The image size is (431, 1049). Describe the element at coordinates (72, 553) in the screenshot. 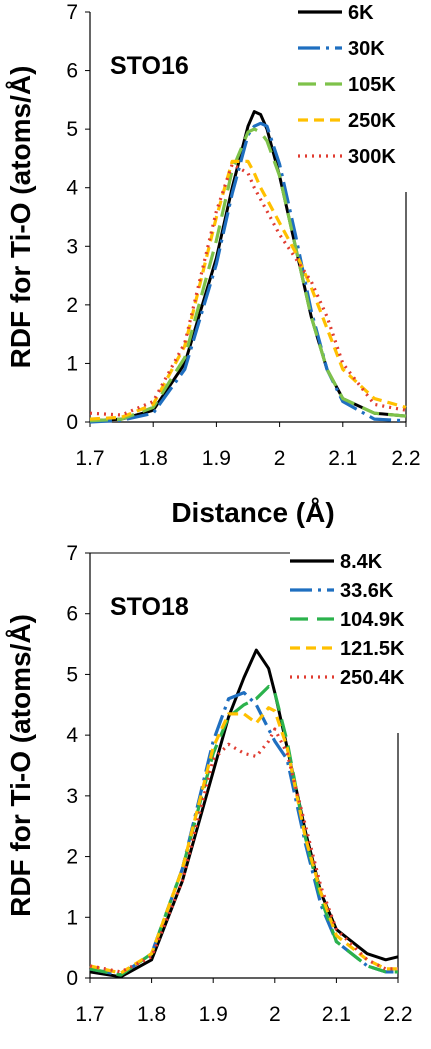

I see `chart-2-y-tick-label: 7` at that location.